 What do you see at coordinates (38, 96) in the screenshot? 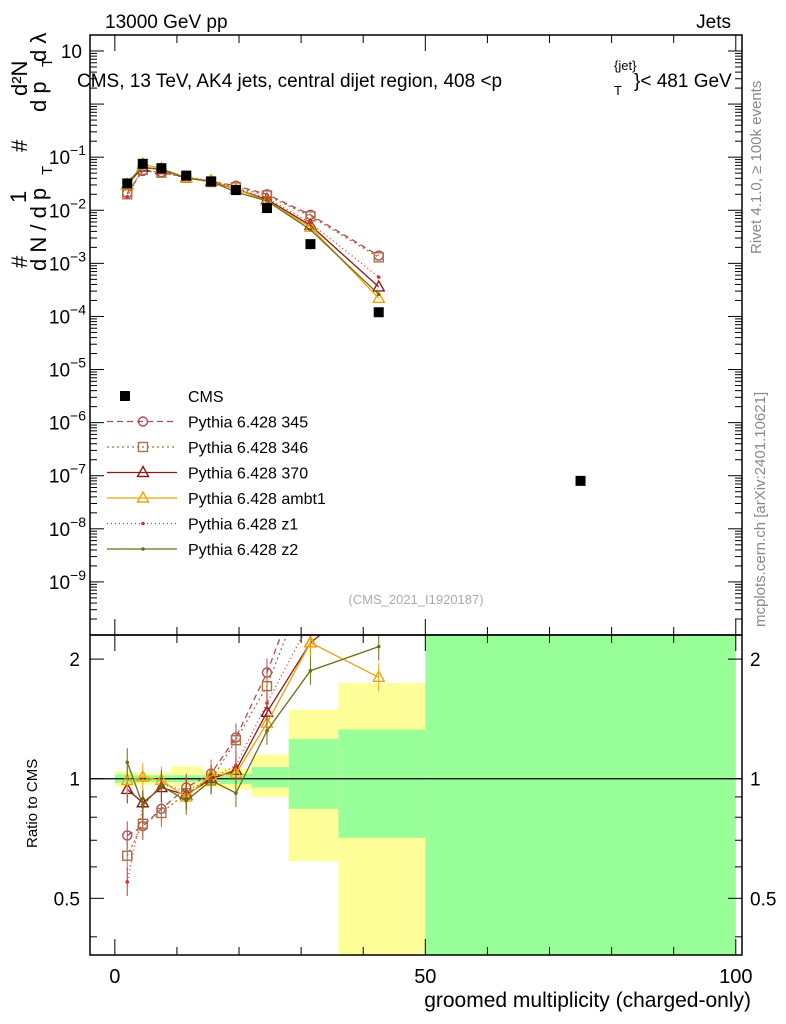
I see `y-label-dpt: d p` at bounding box center [38, 96].